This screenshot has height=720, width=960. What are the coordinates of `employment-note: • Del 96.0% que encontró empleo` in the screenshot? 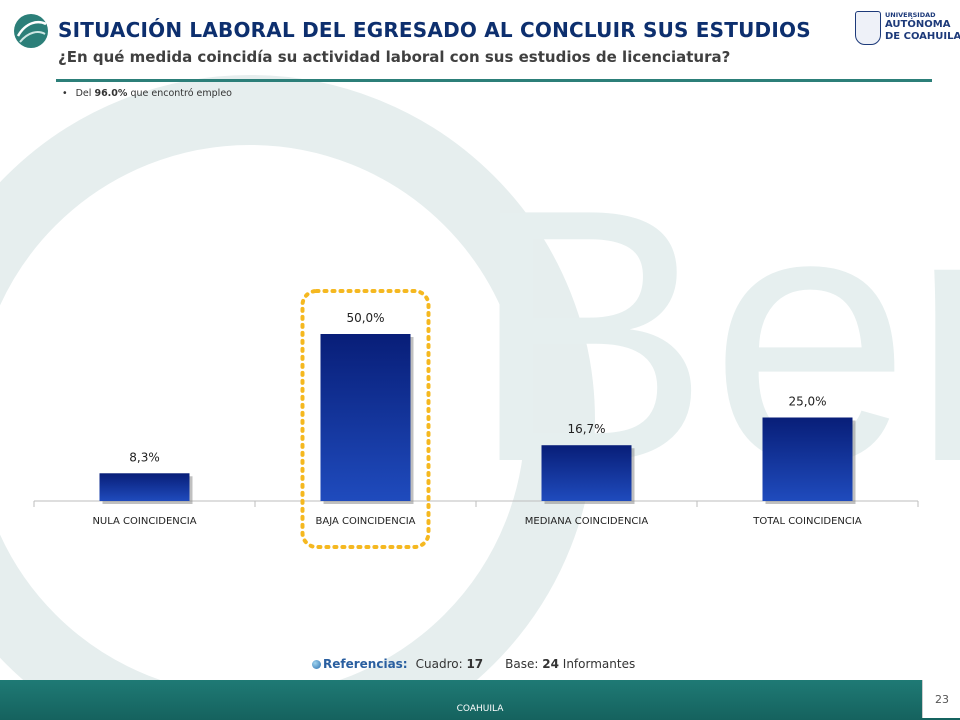 It's located at (147, 93).